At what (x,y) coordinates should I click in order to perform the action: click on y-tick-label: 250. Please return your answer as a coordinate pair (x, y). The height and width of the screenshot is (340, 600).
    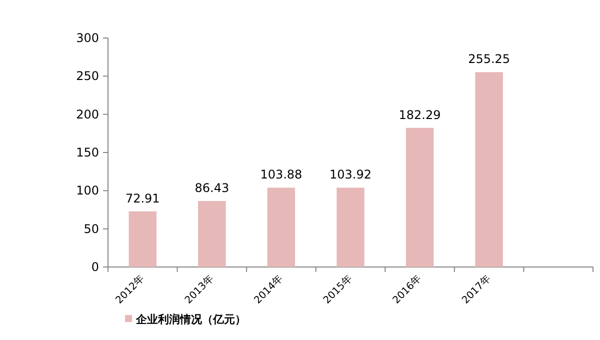
    Looking at the image, I should click on (87, 76).